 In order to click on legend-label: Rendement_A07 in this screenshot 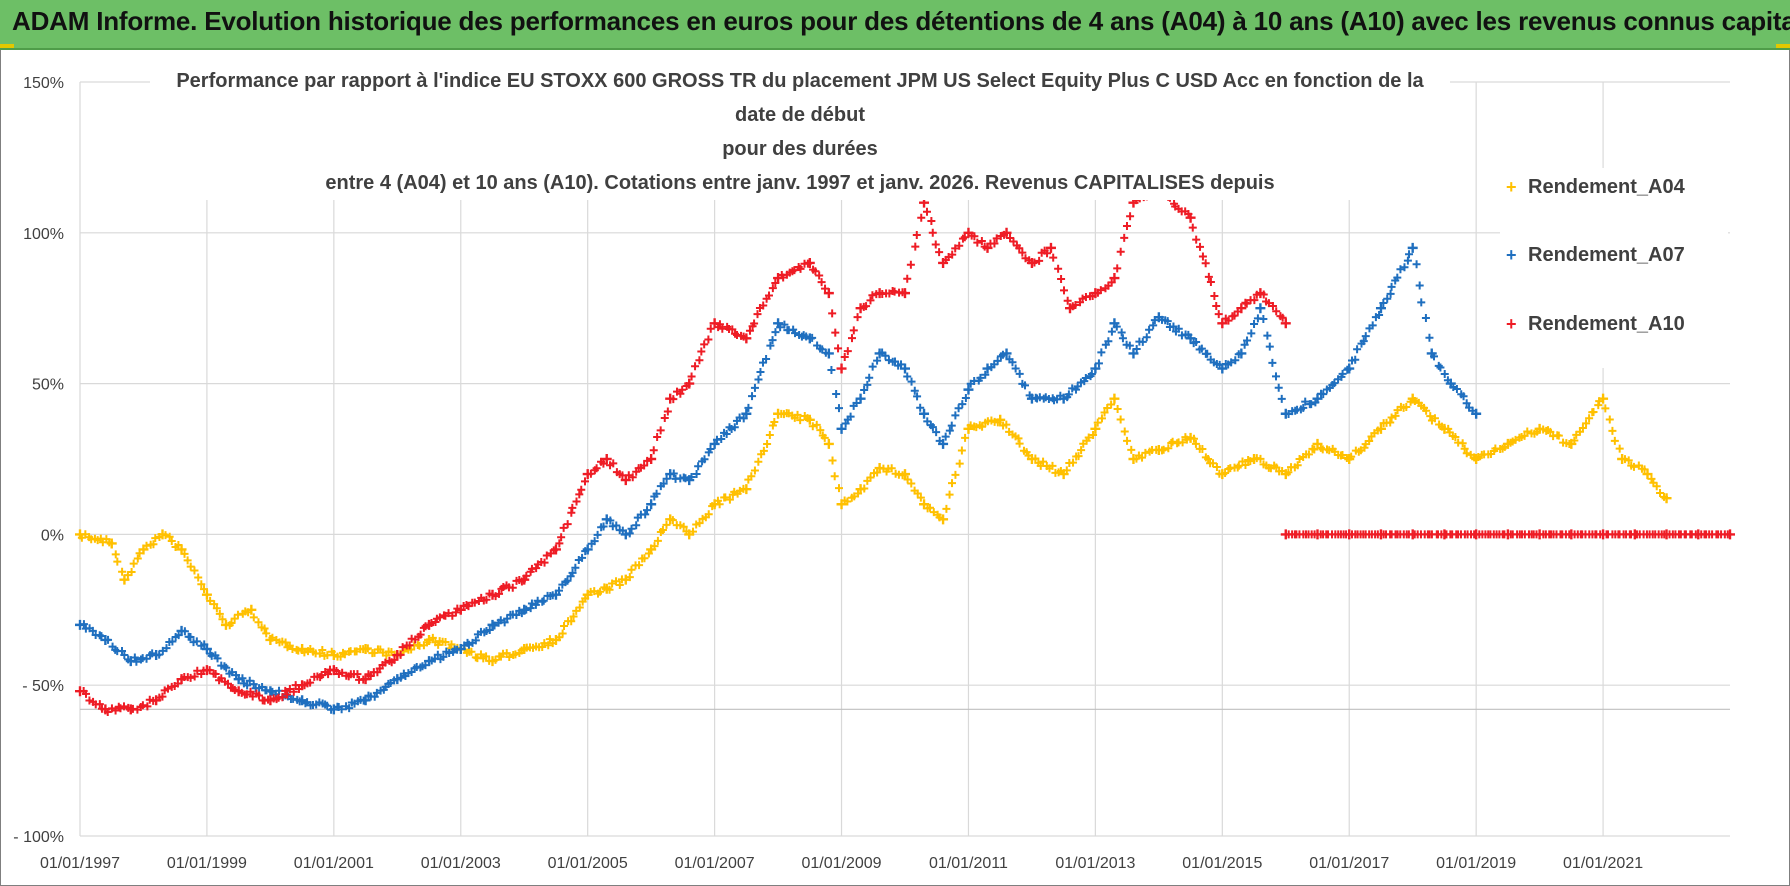, I will do `click(1606, 255)`.